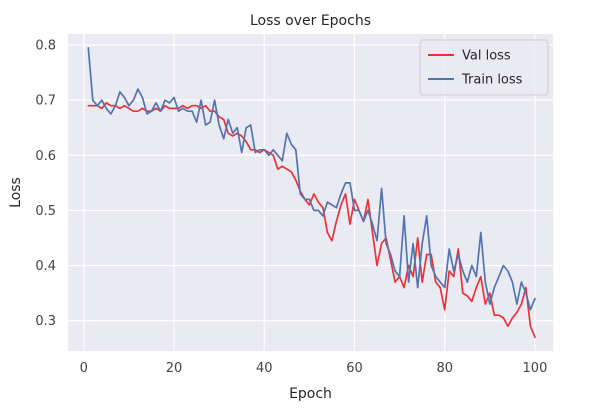  I want to click on x-tick-label: 20, so click(174, 368).